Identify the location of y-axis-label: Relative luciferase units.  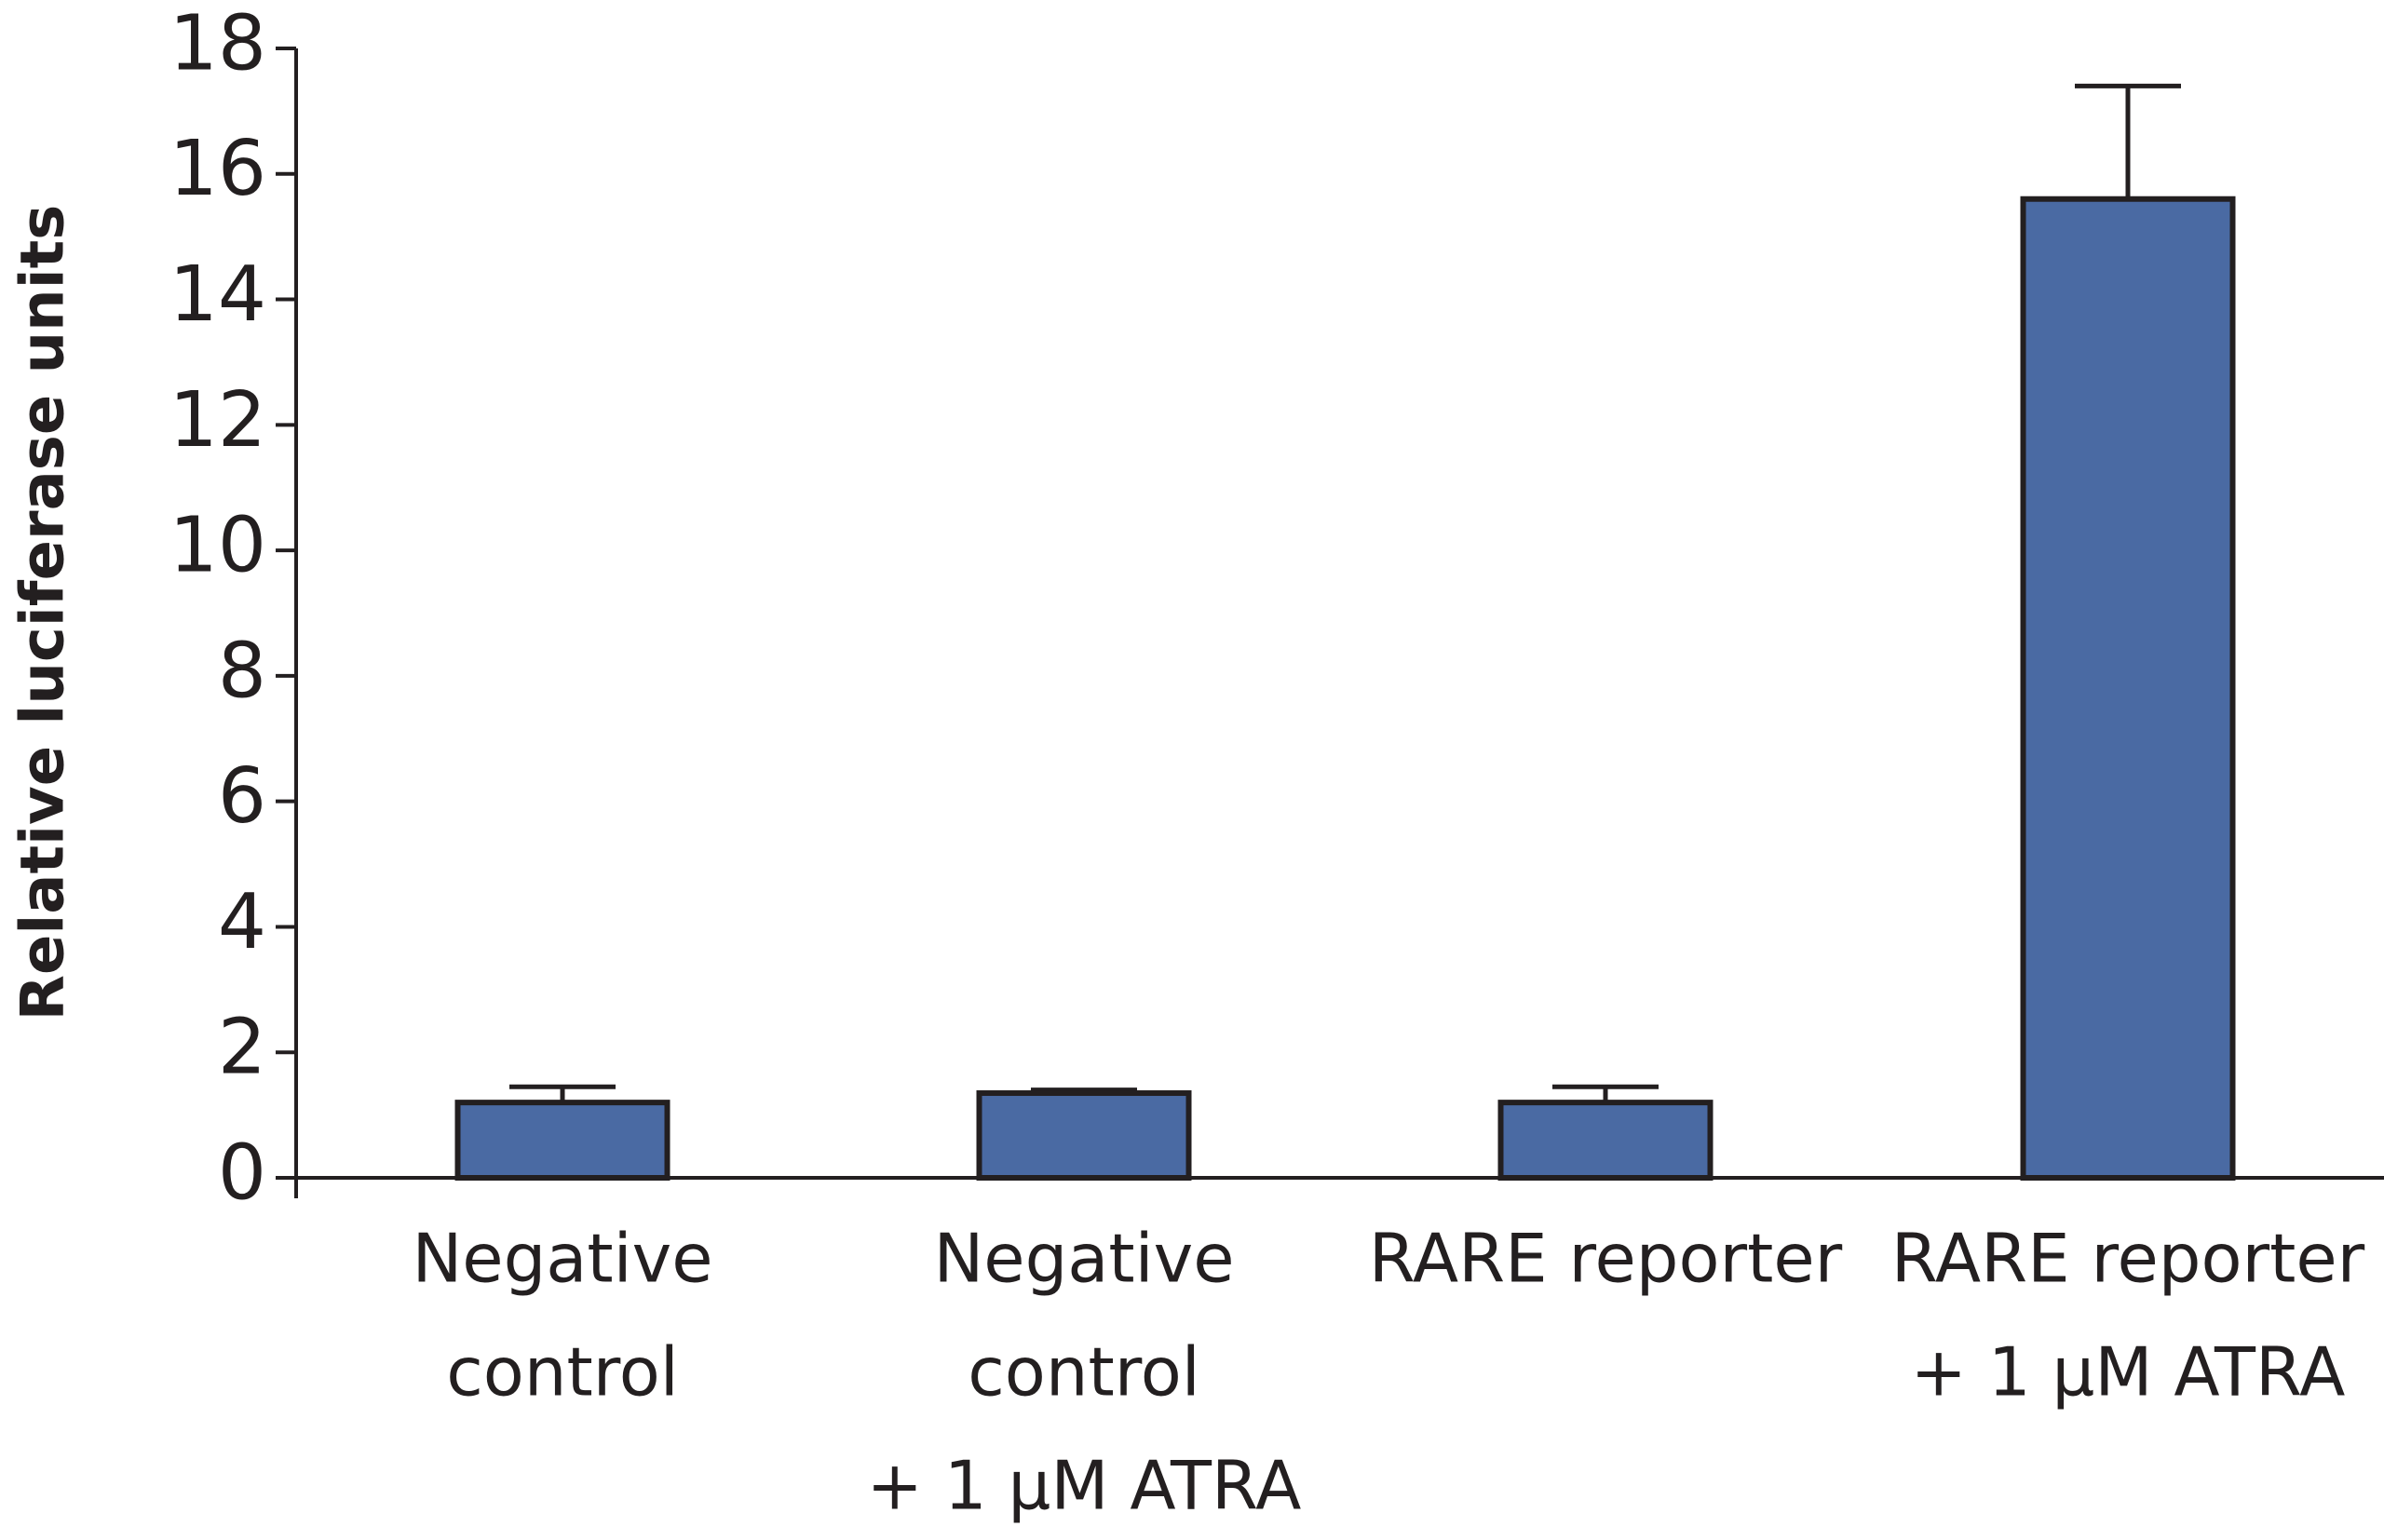
(43, 613).